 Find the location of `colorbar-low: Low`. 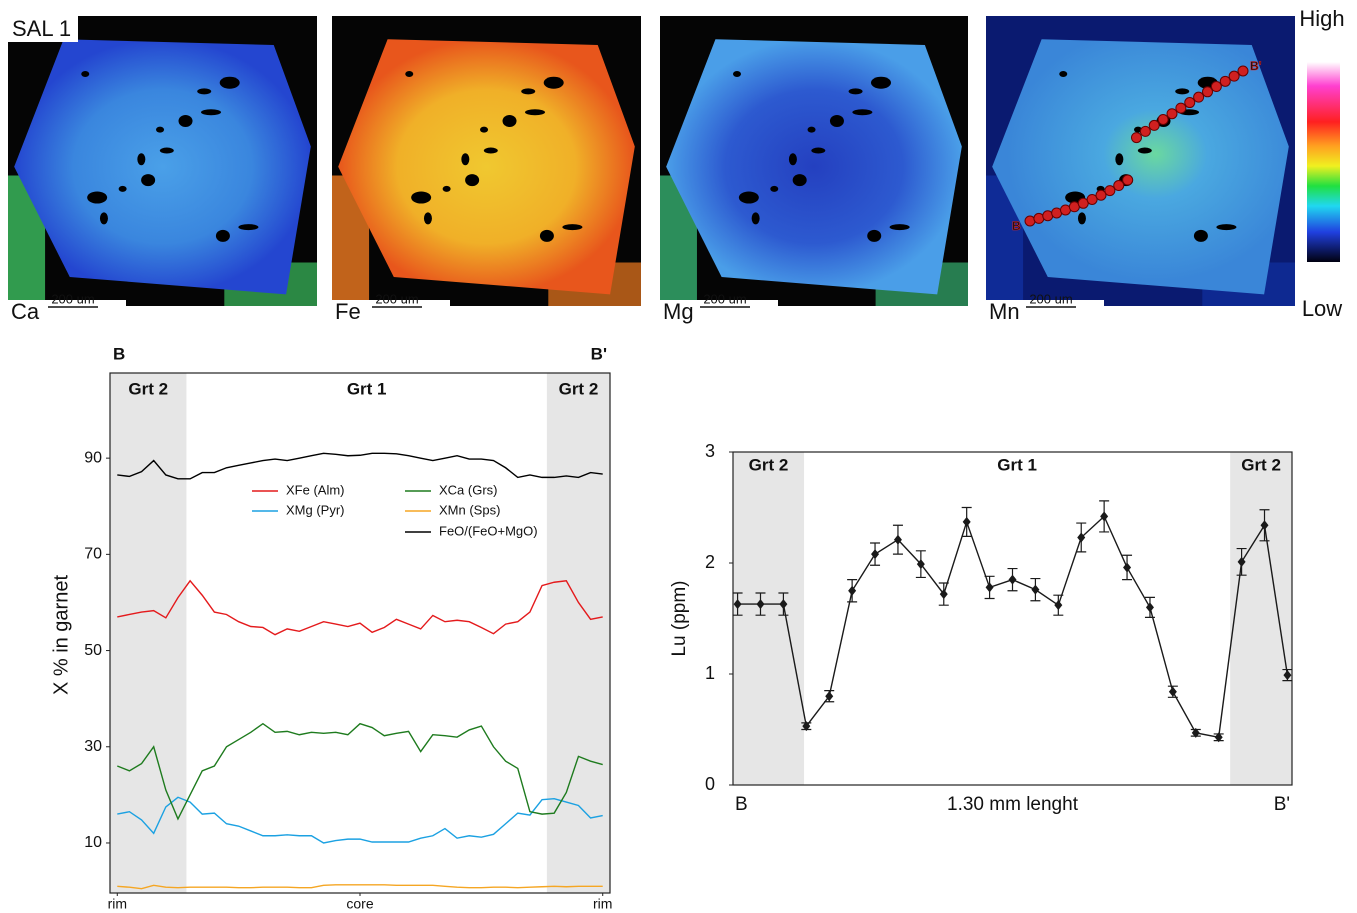

colorbar-low: Low is located at coordinates (1322, 308).